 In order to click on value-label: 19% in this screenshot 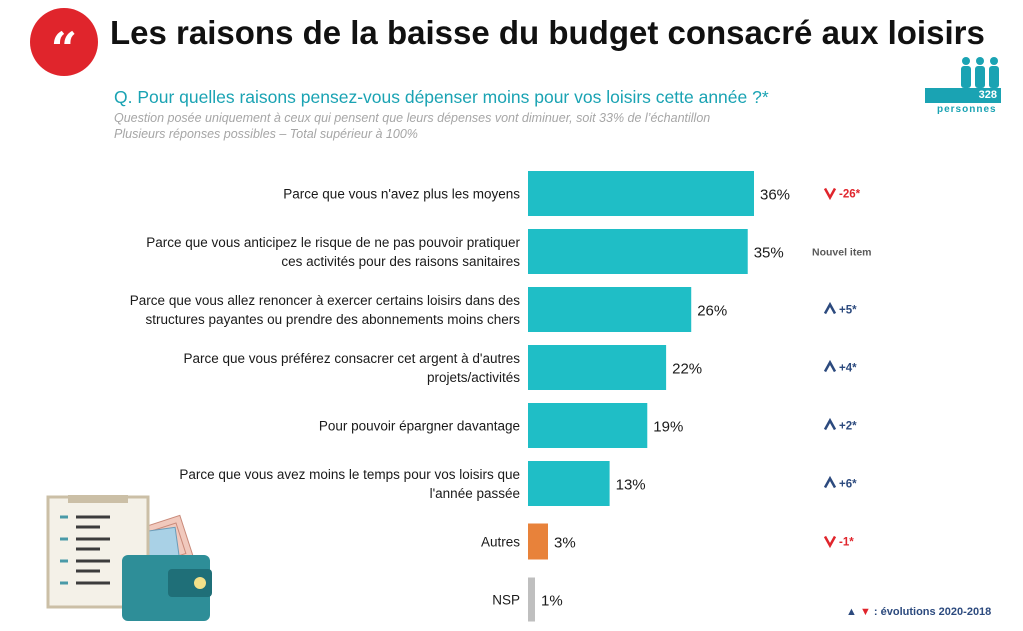, I will do `click(668, 427)`.